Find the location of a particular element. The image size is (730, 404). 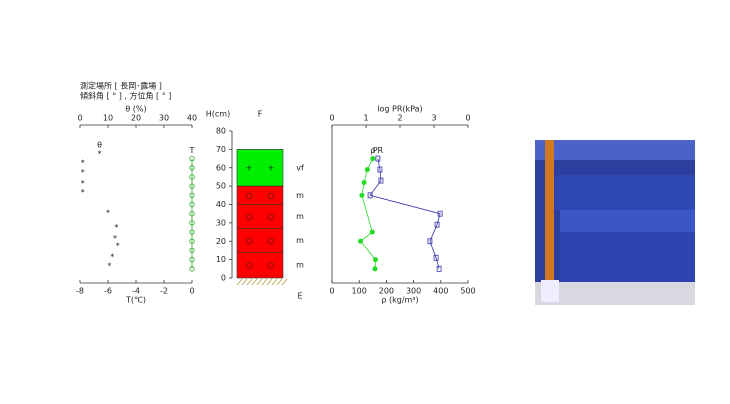

y-tick-label: 30 is located at coordinates (221, 222).